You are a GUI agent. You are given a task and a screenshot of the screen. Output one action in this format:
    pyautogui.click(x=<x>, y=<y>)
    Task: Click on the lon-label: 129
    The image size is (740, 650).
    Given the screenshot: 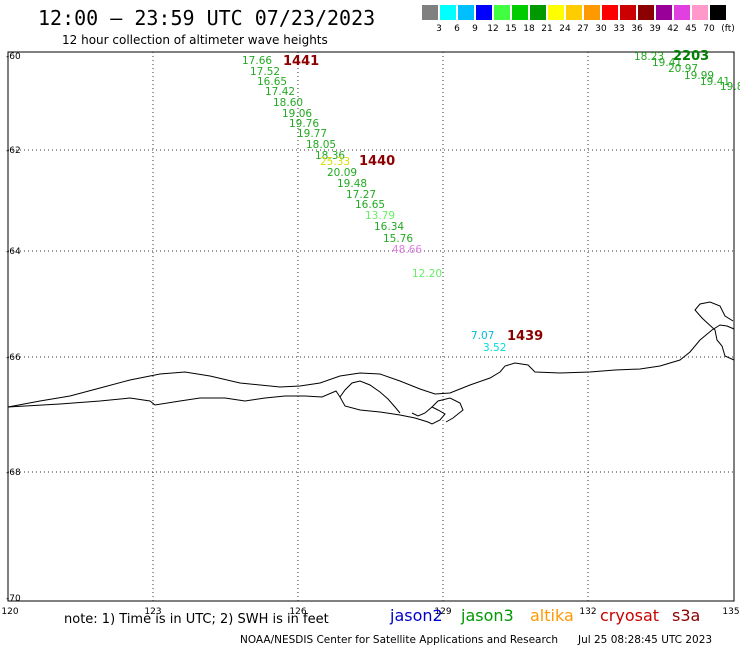 What is the action you would take?
    pyautogui.click(x=442, y=612)
    